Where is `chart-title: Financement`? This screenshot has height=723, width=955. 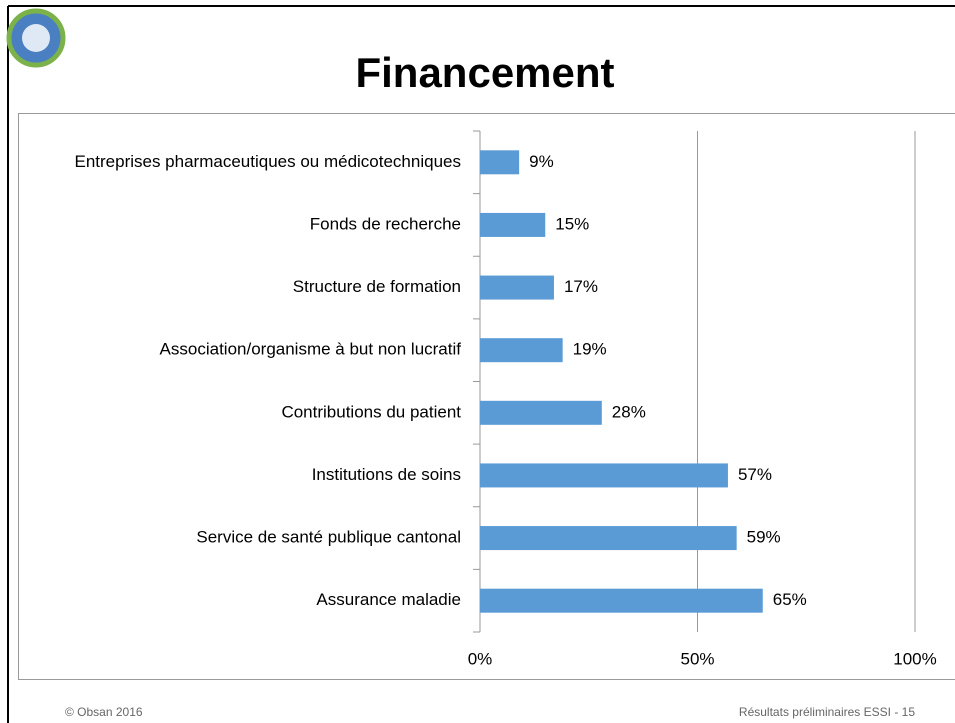 chart-title: Financement is located at coordinates (484, 72).